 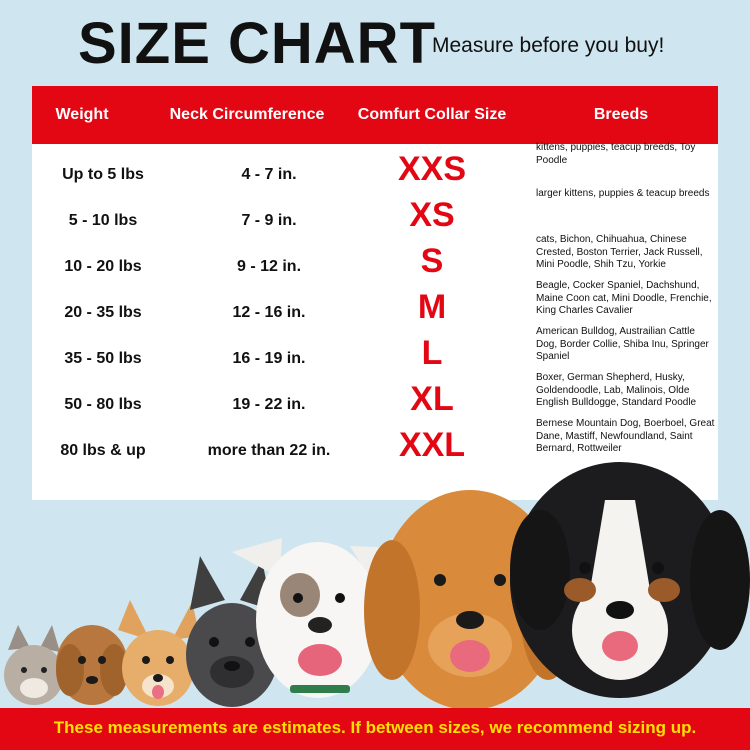 I want to click on neck-cell: 19 - 22 in., so click(x=269, y=404).